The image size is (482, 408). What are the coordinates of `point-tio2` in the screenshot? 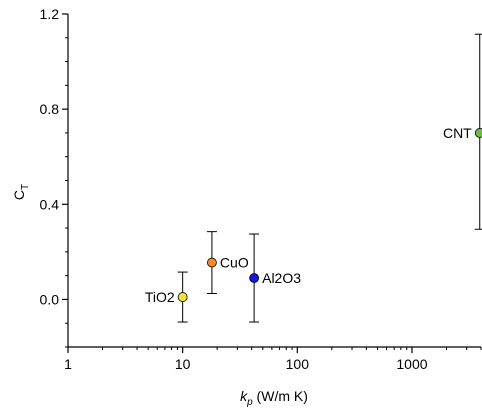 It's located at (182, 297).